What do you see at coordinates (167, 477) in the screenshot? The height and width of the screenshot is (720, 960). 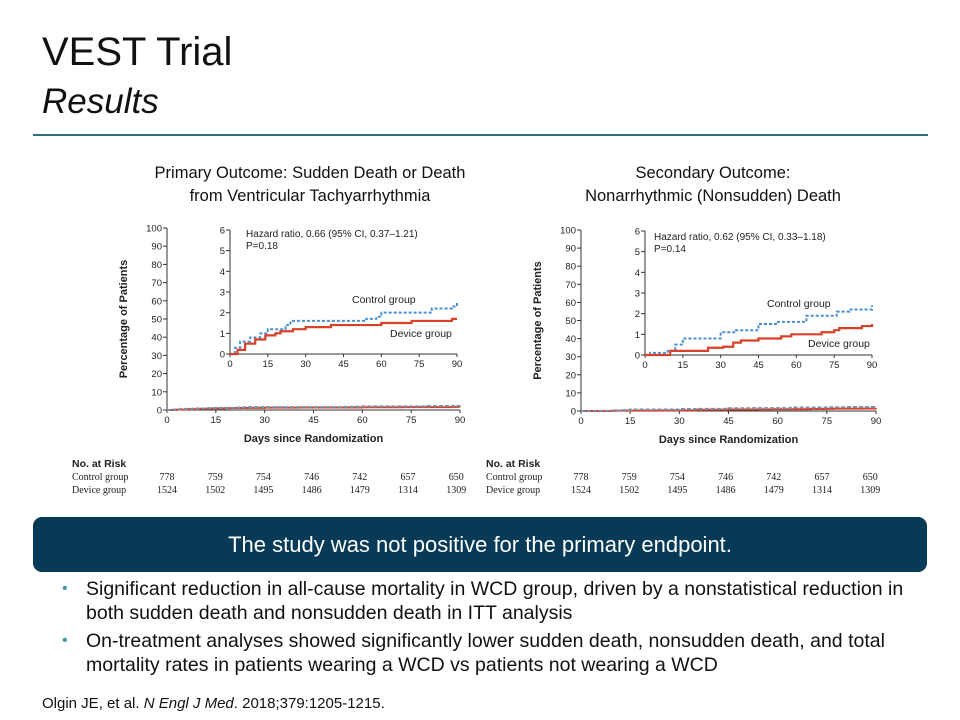 I see `risk-value: 778` at bounding box center [167, 477].